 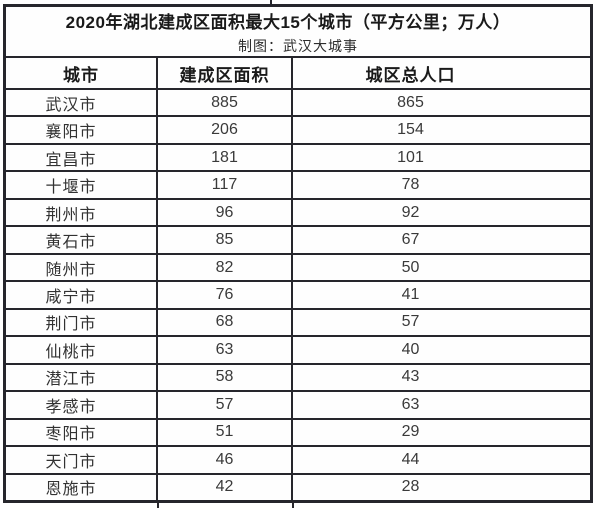 What do you see at coordinates (298, 461) in the screenshot?
I see `table-row: 天门市 46 44` at bounding box center [298, 461].